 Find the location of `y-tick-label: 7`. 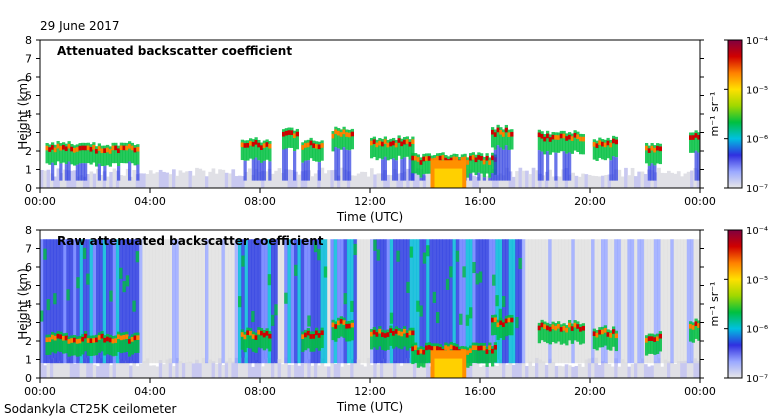

y-tick-label: 7 is located at coordinates (28, 249).